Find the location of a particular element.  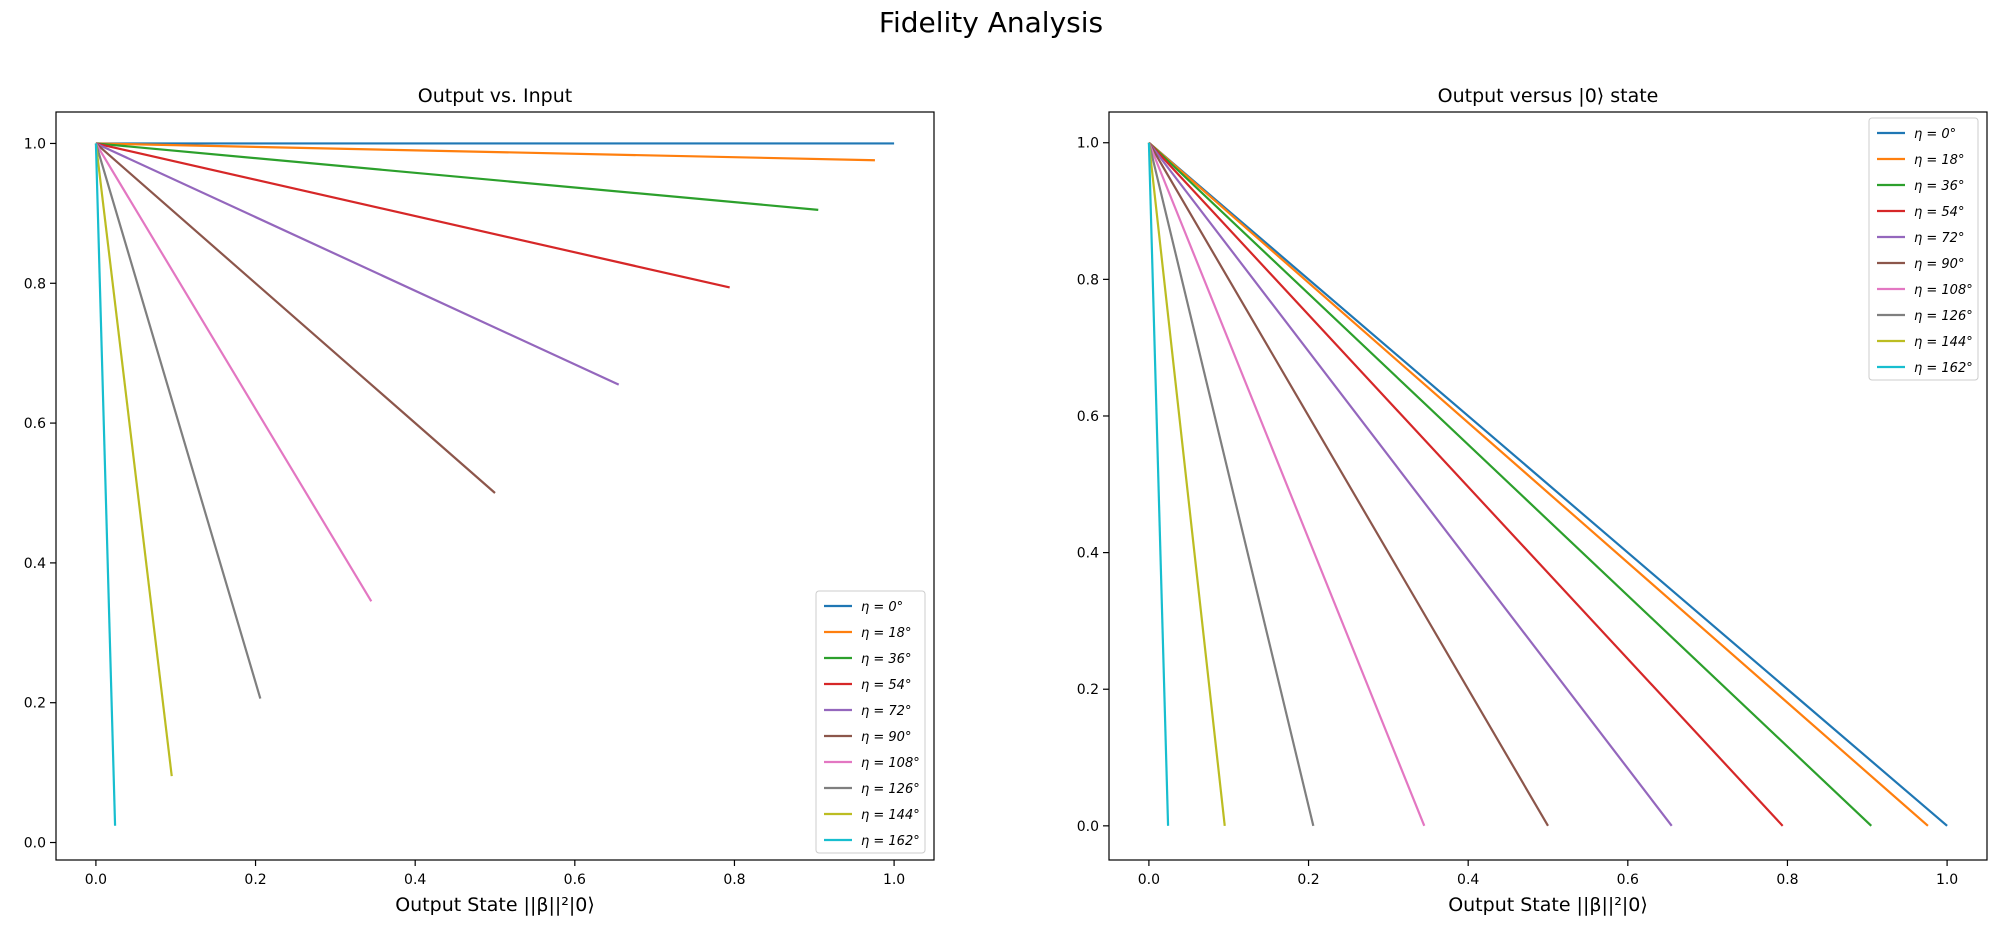

chart-title: Output vs. Input is located at coordinates (495, 96).